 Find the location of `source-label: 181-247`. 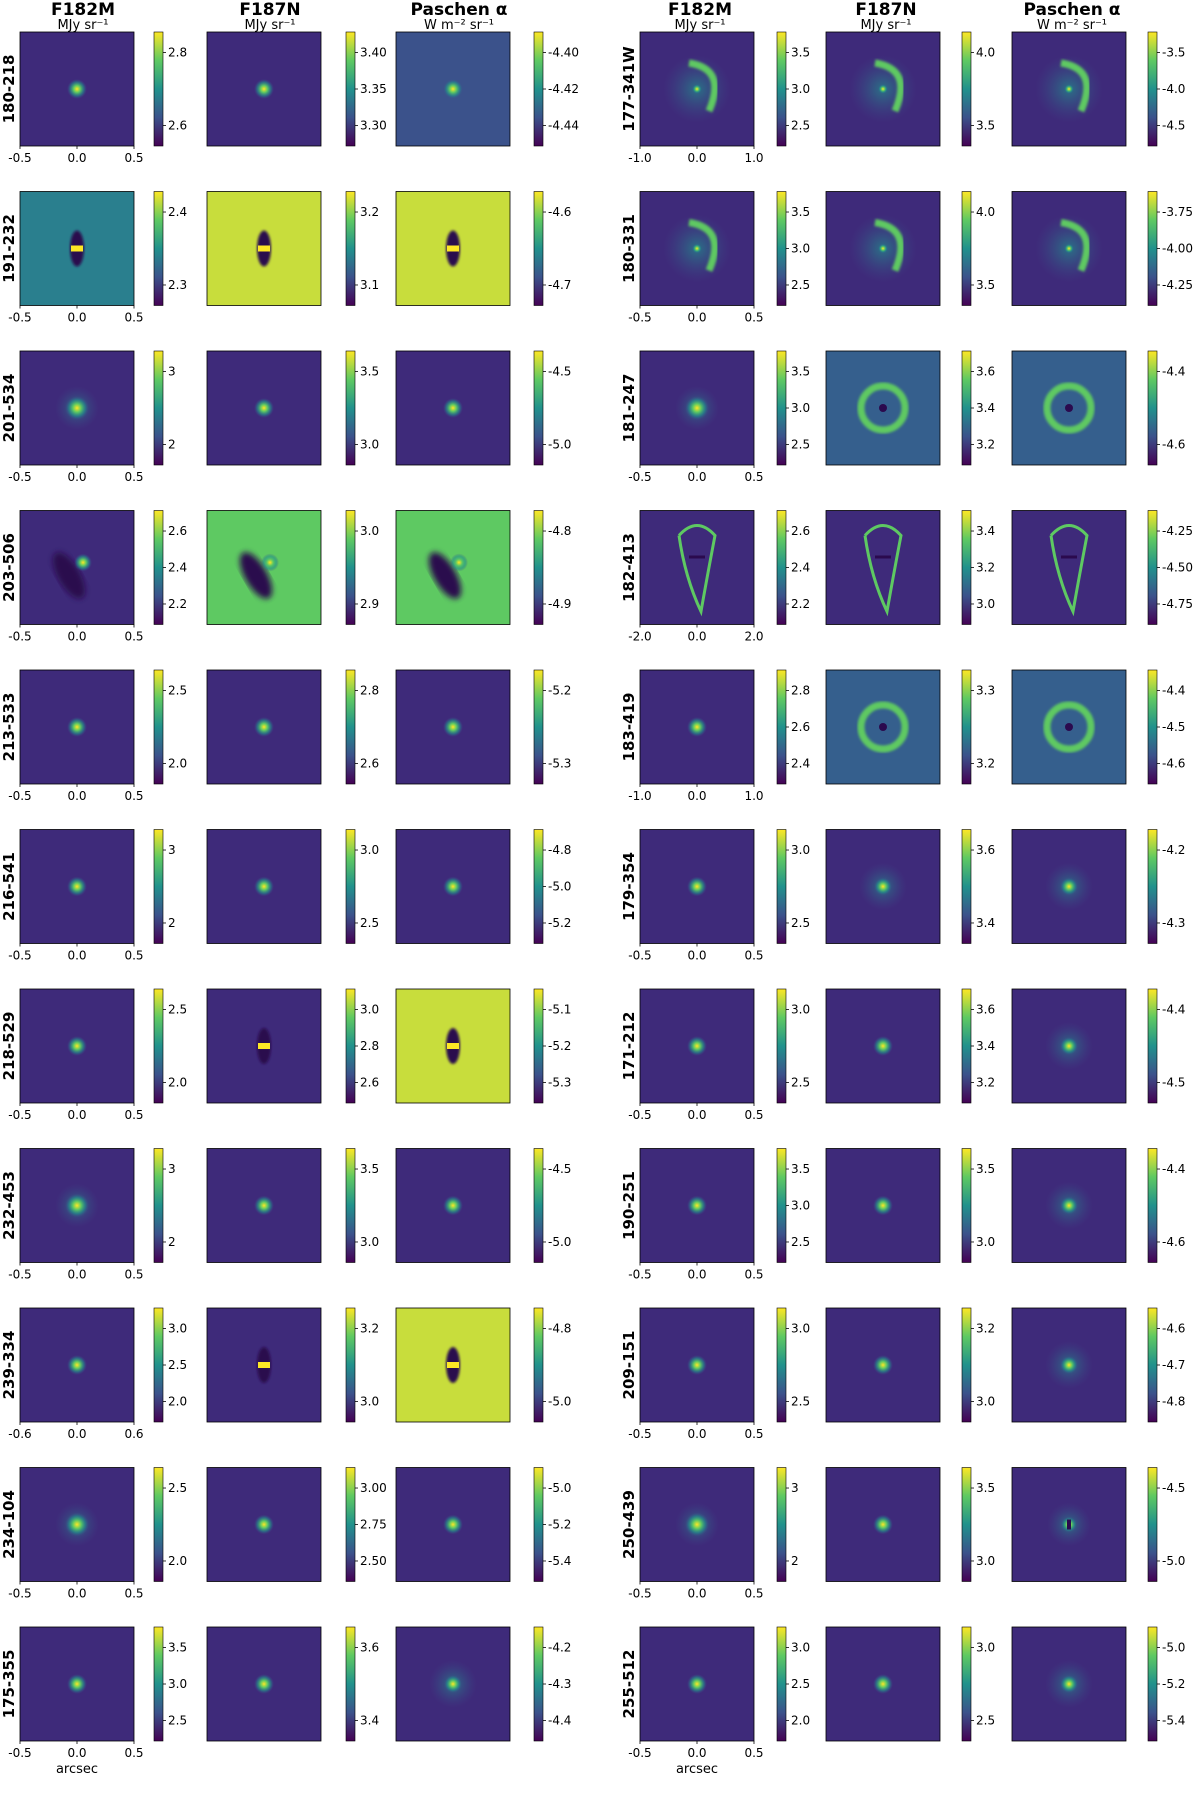

source-label: 181-247 is located at coordinates (629, 408).